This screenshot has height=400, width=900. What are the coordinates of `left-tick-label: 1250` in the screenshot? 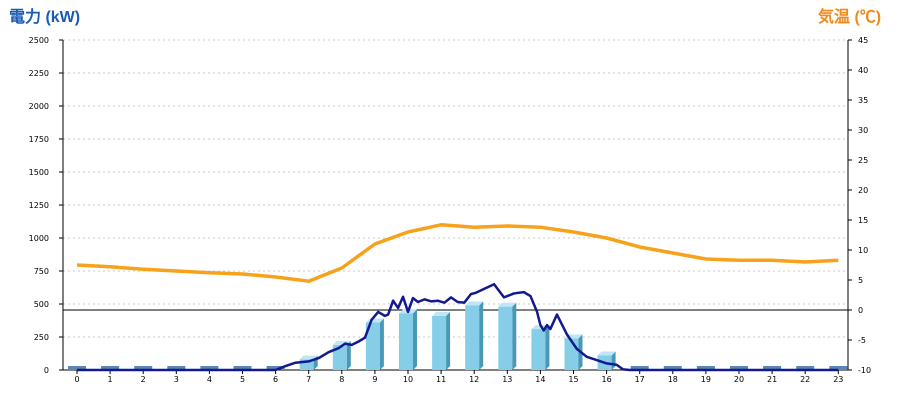 It's located at (39, 205).